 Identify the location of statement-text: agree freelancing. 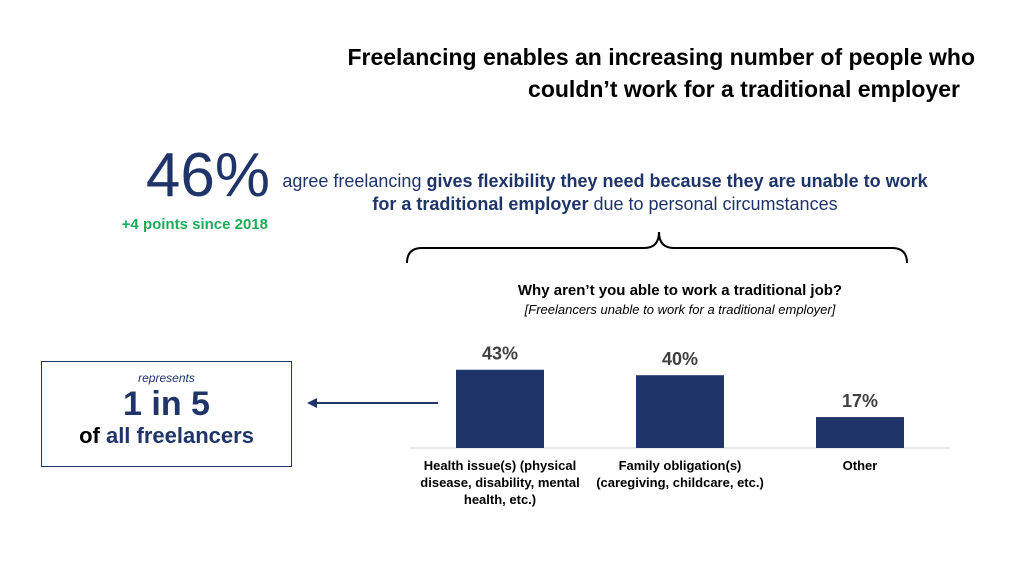
(354, 181).